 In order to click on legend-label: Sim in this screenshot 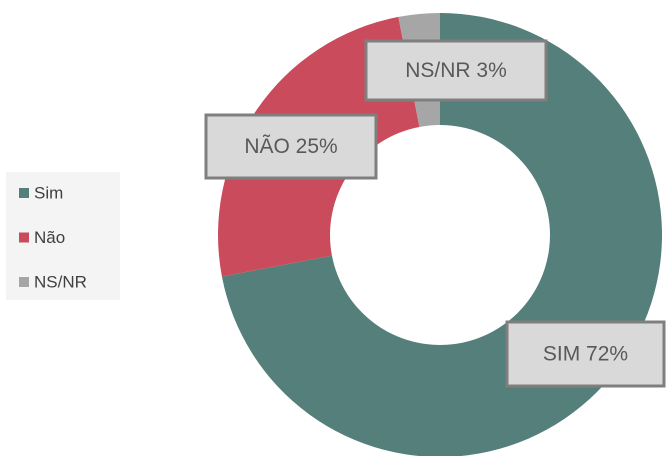, I will do `click(48, 192)`.